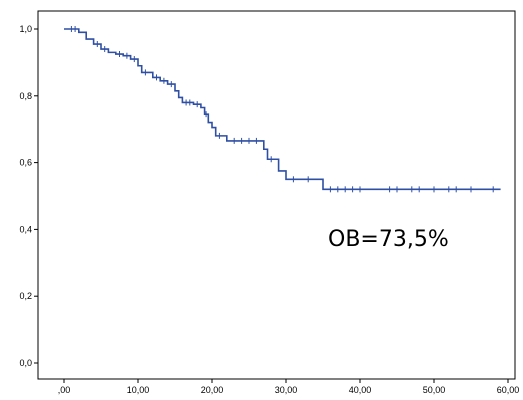 The image size is (523, 400). What do you see at coordinates (508, 390) in the screenshot?
I see `x-tick-label: 60,00` at bounding box center [508, 390].